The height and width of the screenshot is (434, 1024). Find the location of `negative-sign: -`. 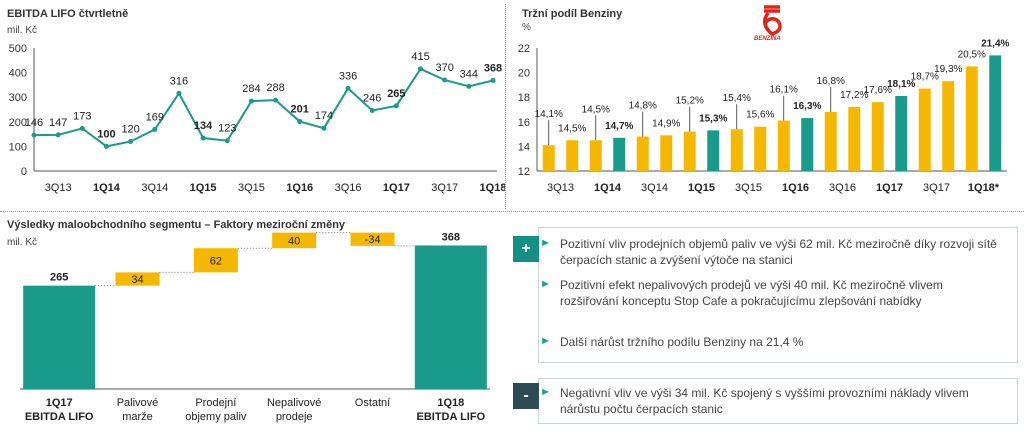

negative-sign: - is located at coordinates (526, 396).